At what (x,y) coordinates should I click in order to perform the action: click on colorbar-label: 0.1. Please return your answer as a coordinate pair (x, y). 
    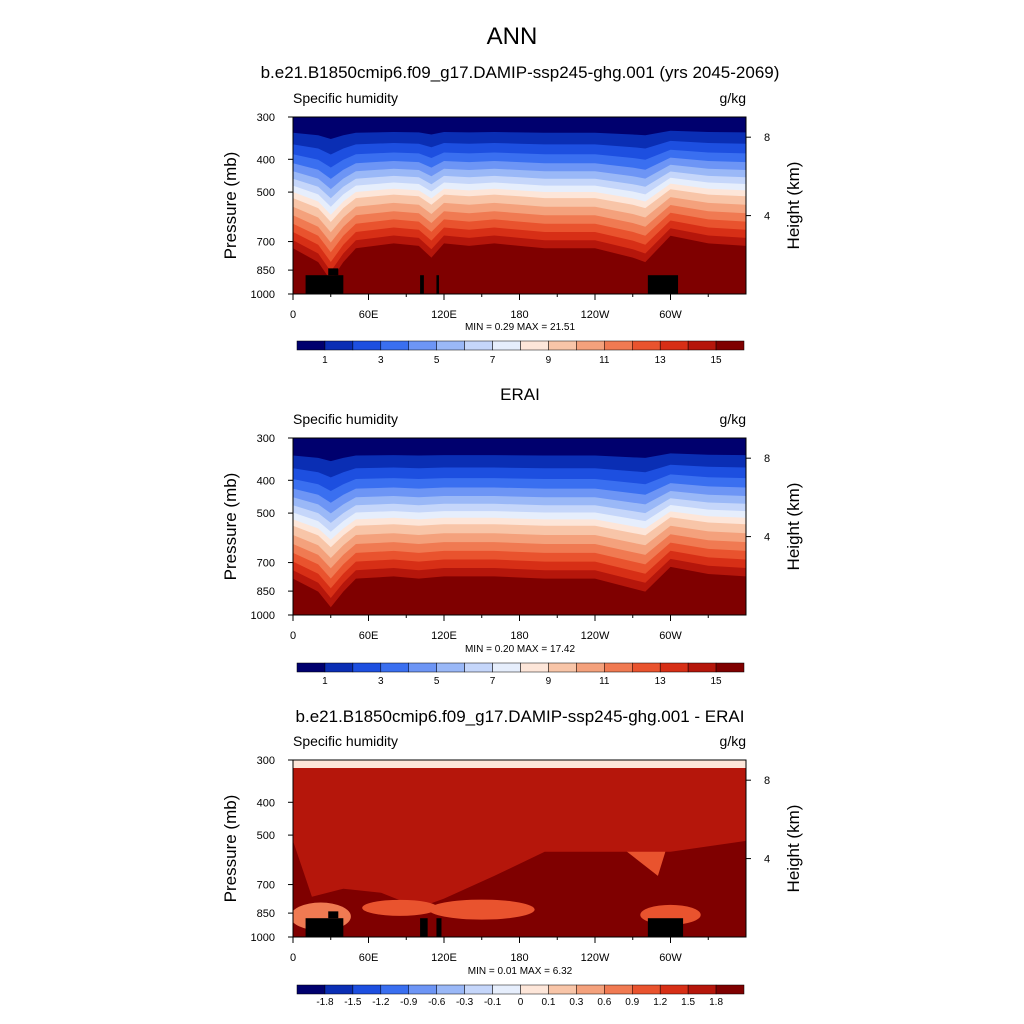
    Looking at the image, I should click on (548, 1002).